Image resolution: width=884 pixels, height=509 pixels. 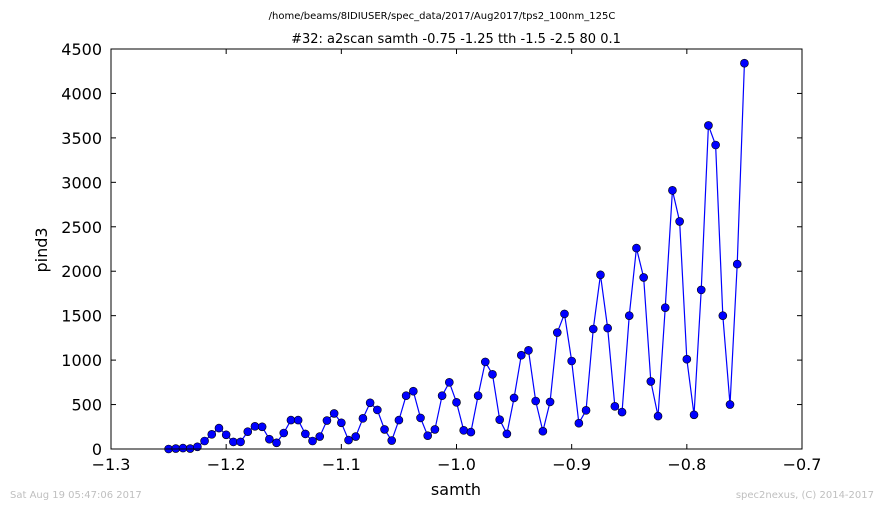 What do you see at coordinates (456, 489) in the screenshot?
I see `x-axis-label: samth` at bounding box center [456, 489].